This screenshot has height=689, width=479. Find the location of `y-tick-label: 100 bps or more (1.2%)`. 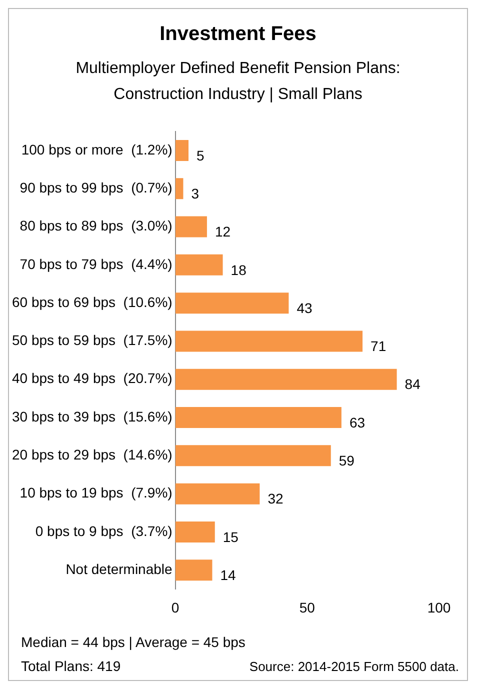

y-tick-label: 100 bps or more (1.2%) is located at coordinates (96, 149).